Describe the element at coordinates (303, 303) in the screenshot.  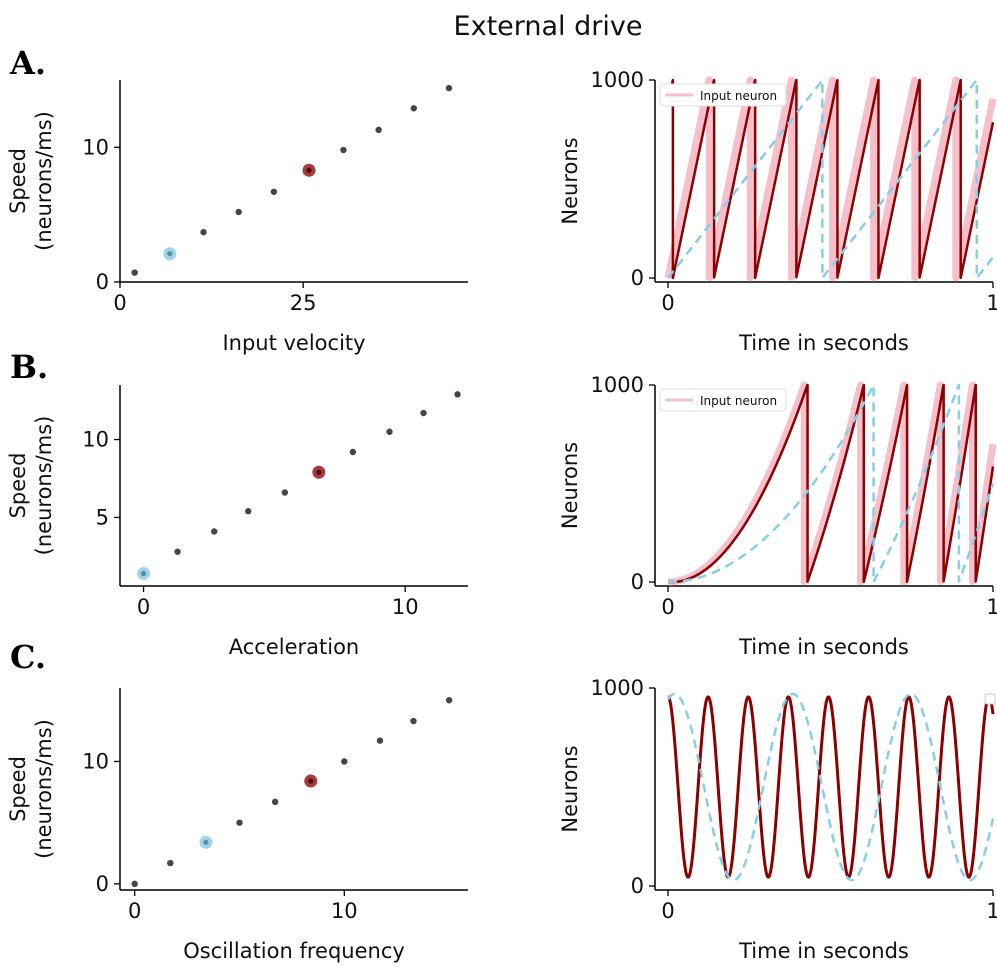
I see `x-tick-label: 25` at that location.